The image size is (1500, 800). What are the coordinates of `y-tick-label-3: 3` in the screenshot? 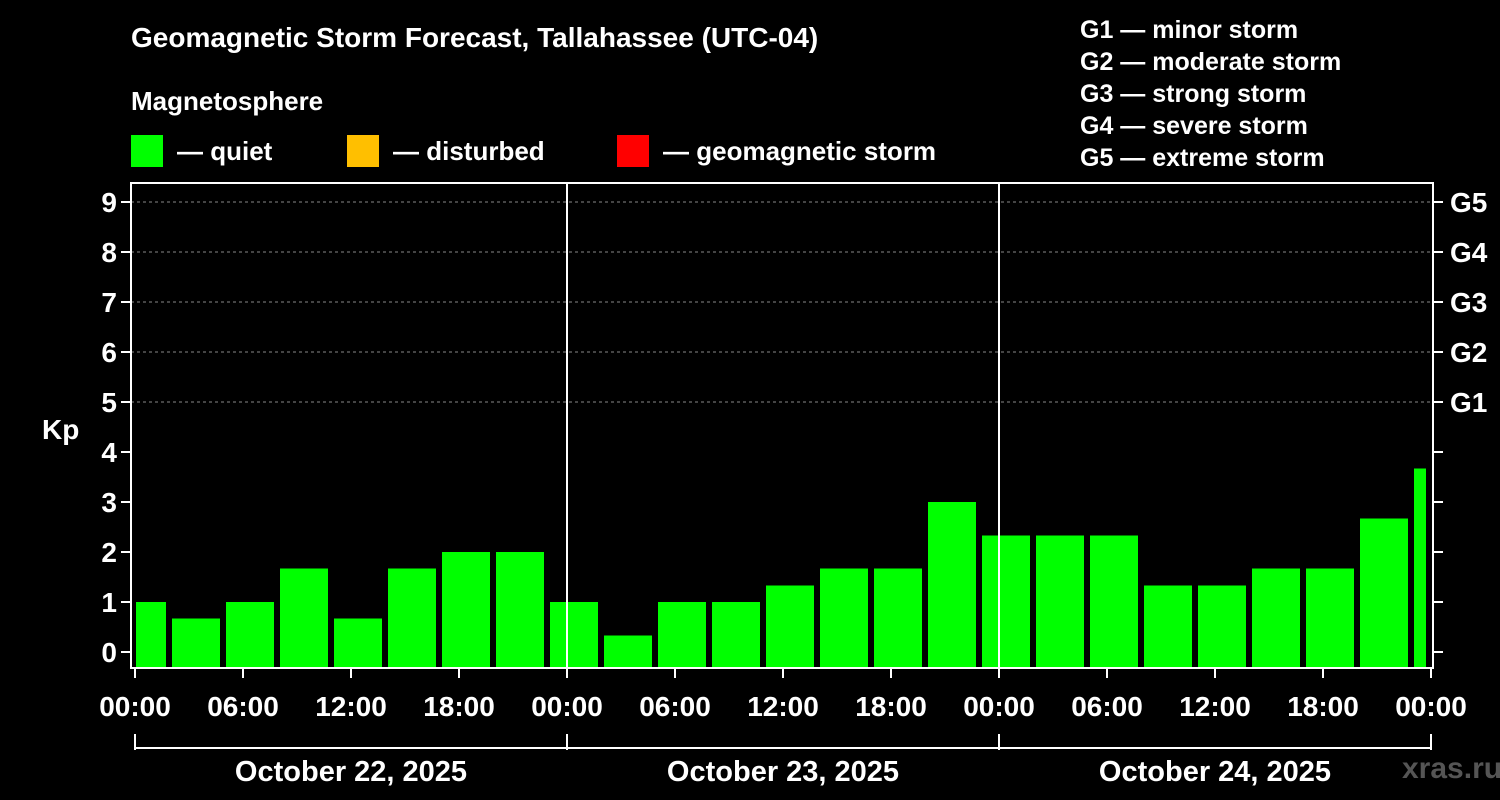 It's located at (109, 502).